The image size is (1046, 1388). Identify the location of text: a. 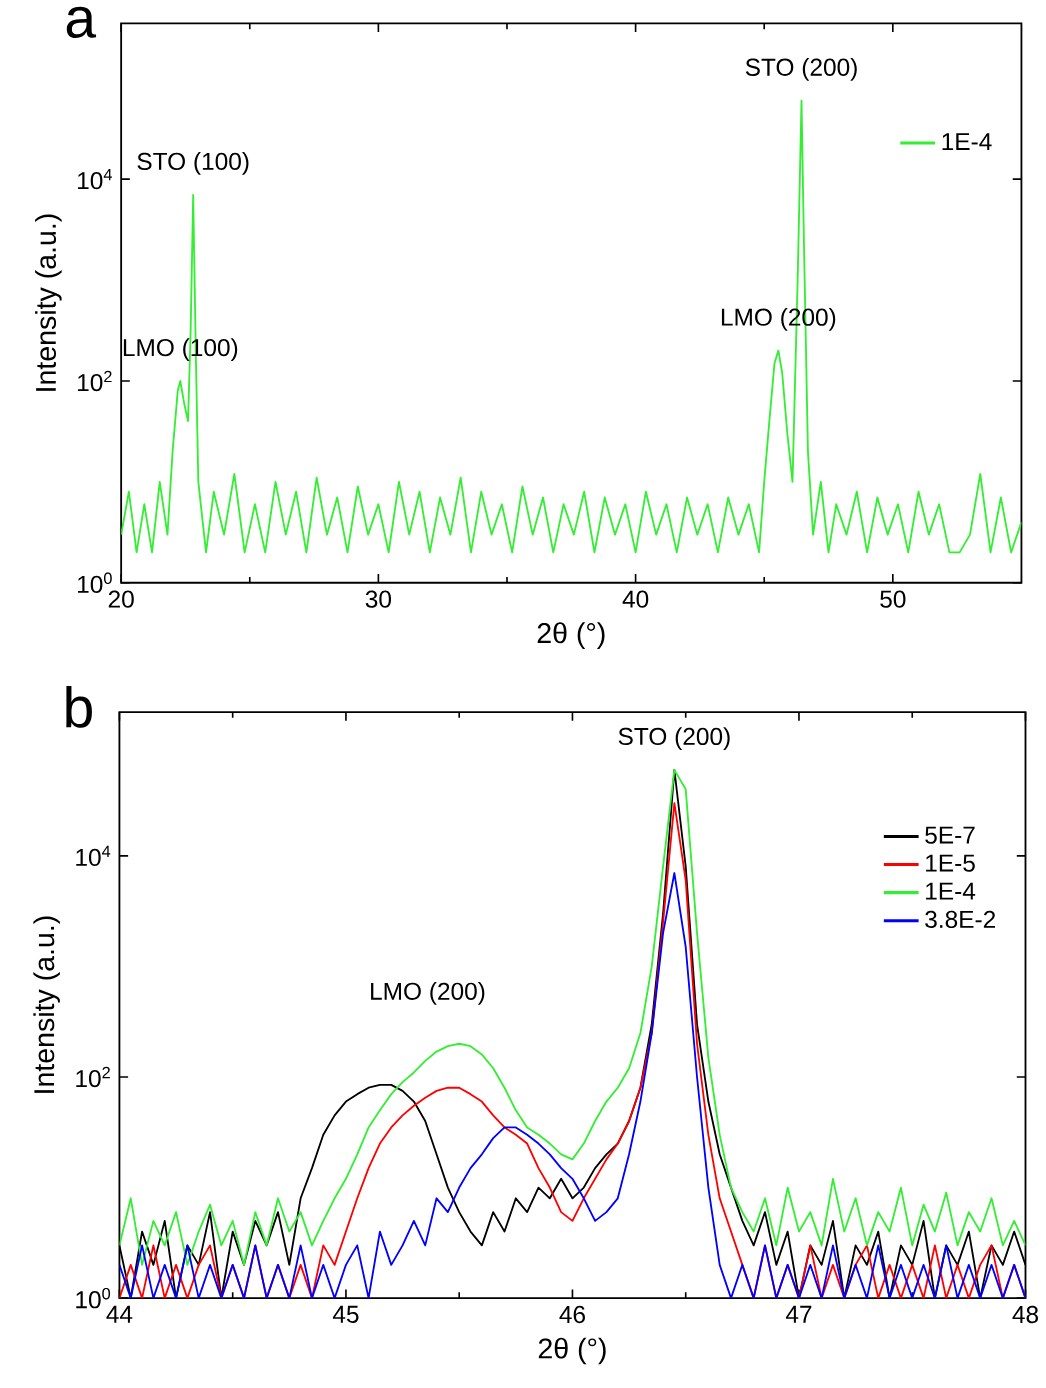
(81, 22).